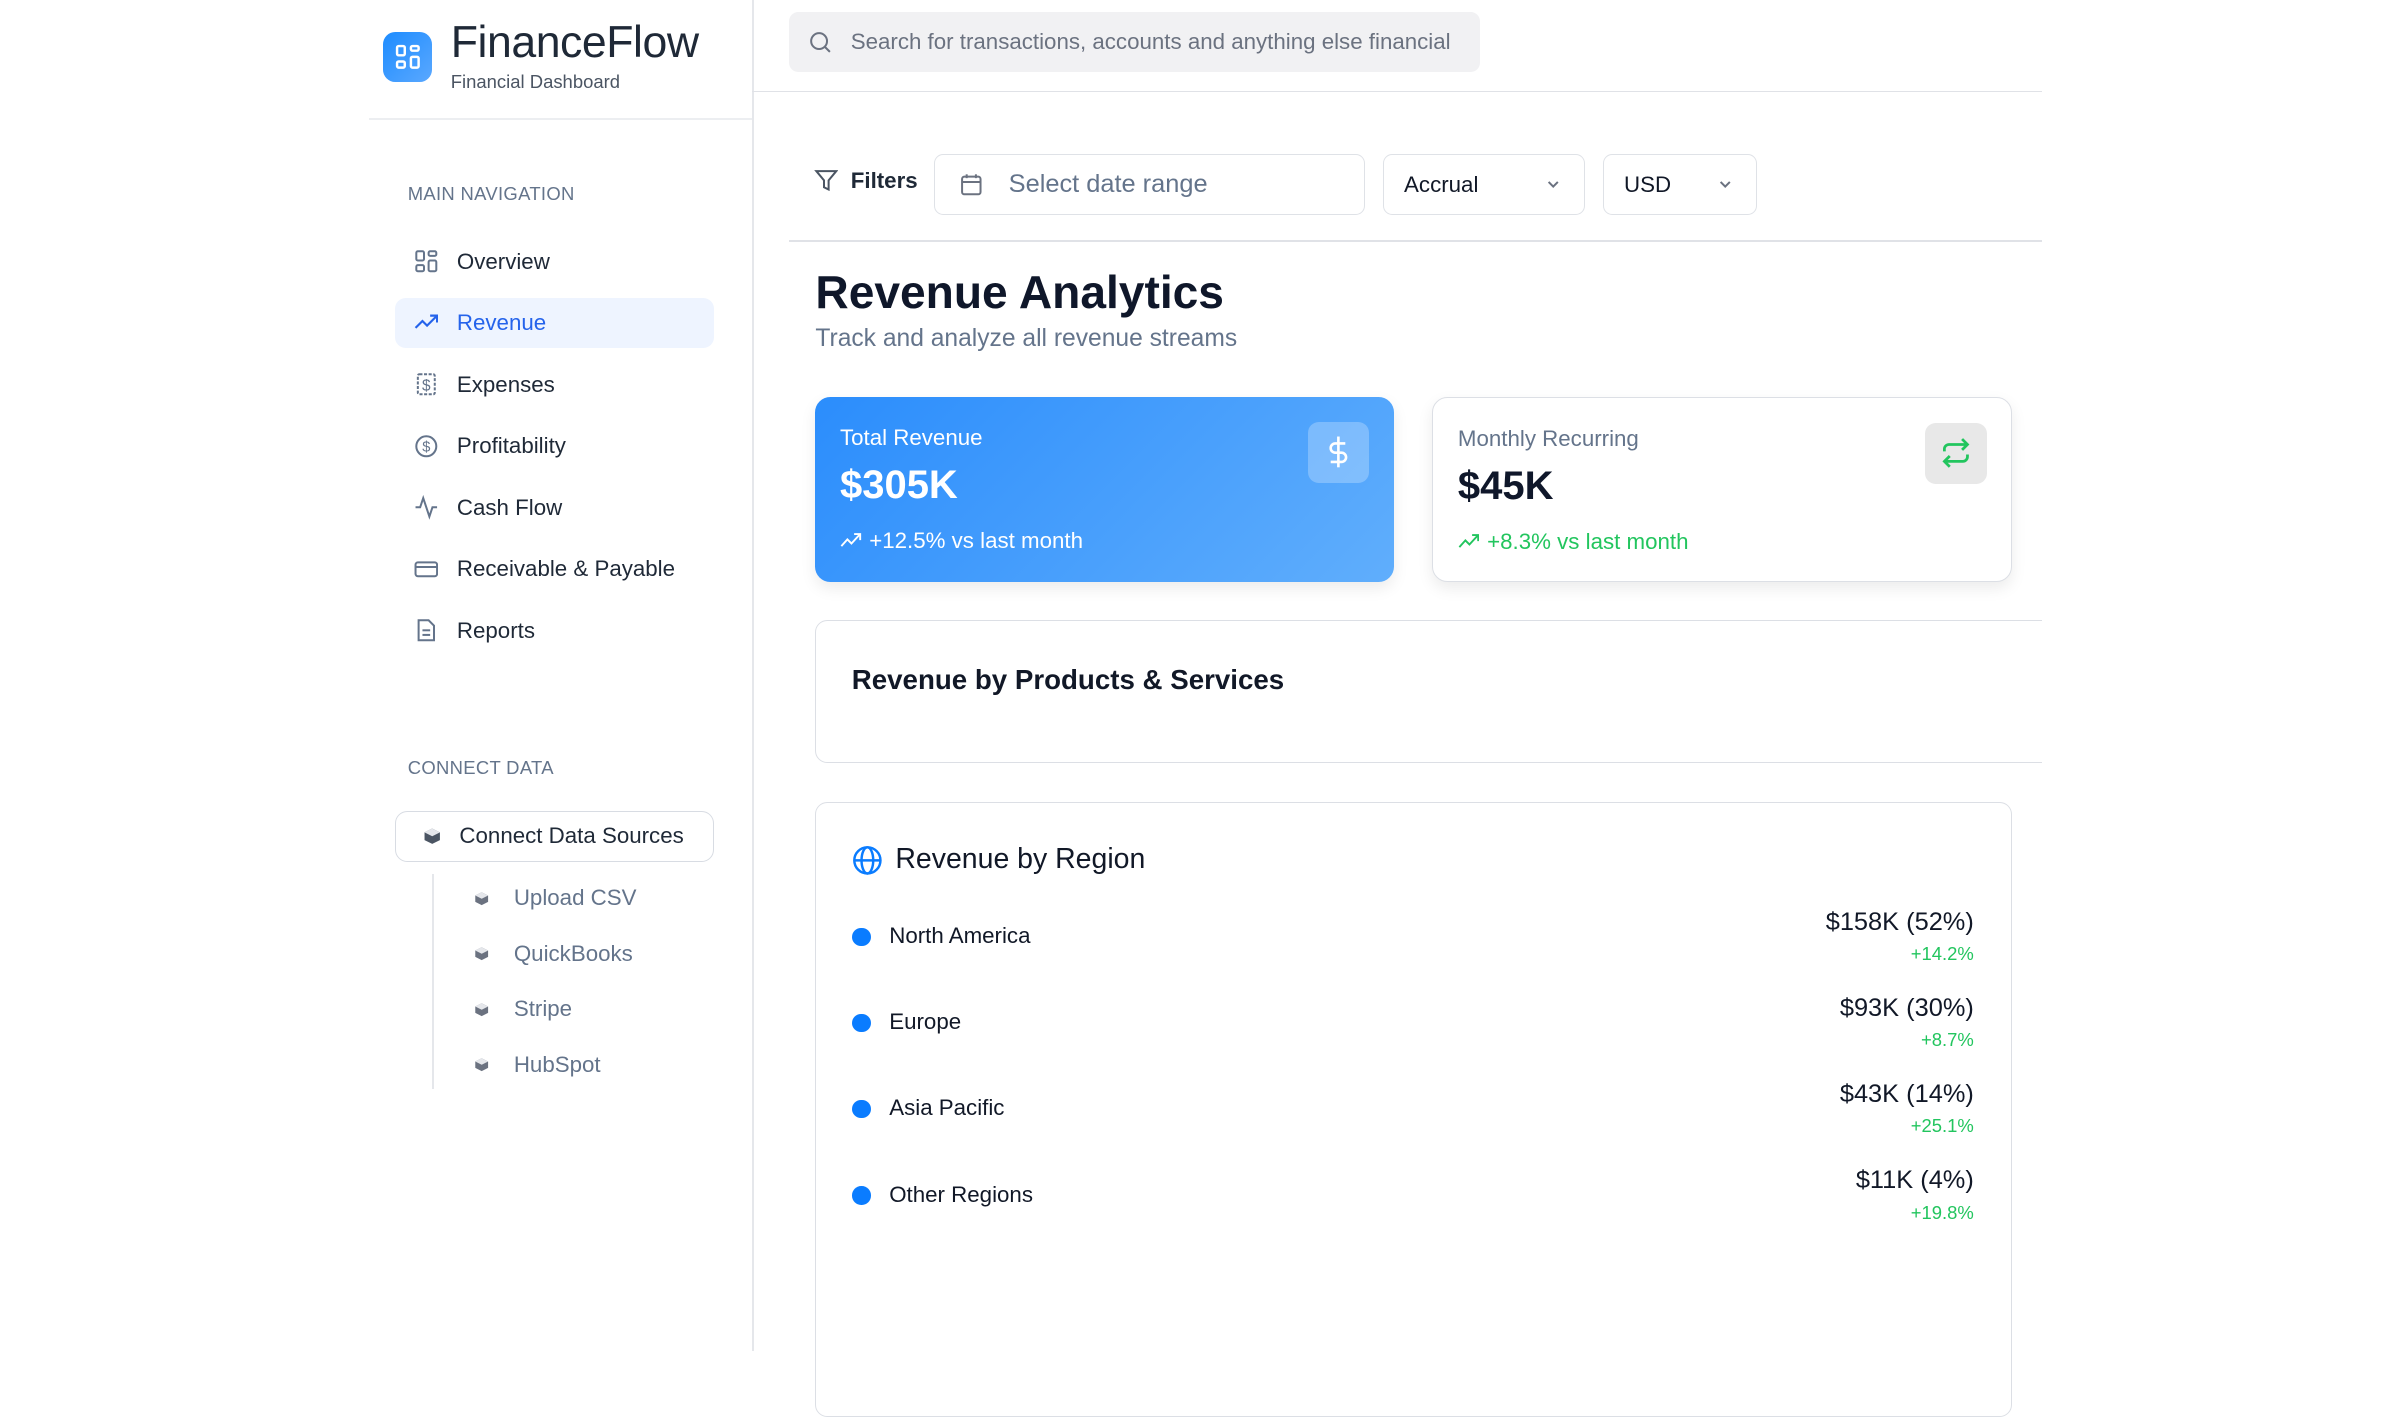  I want to click on grid-icon, so click(426, 261).